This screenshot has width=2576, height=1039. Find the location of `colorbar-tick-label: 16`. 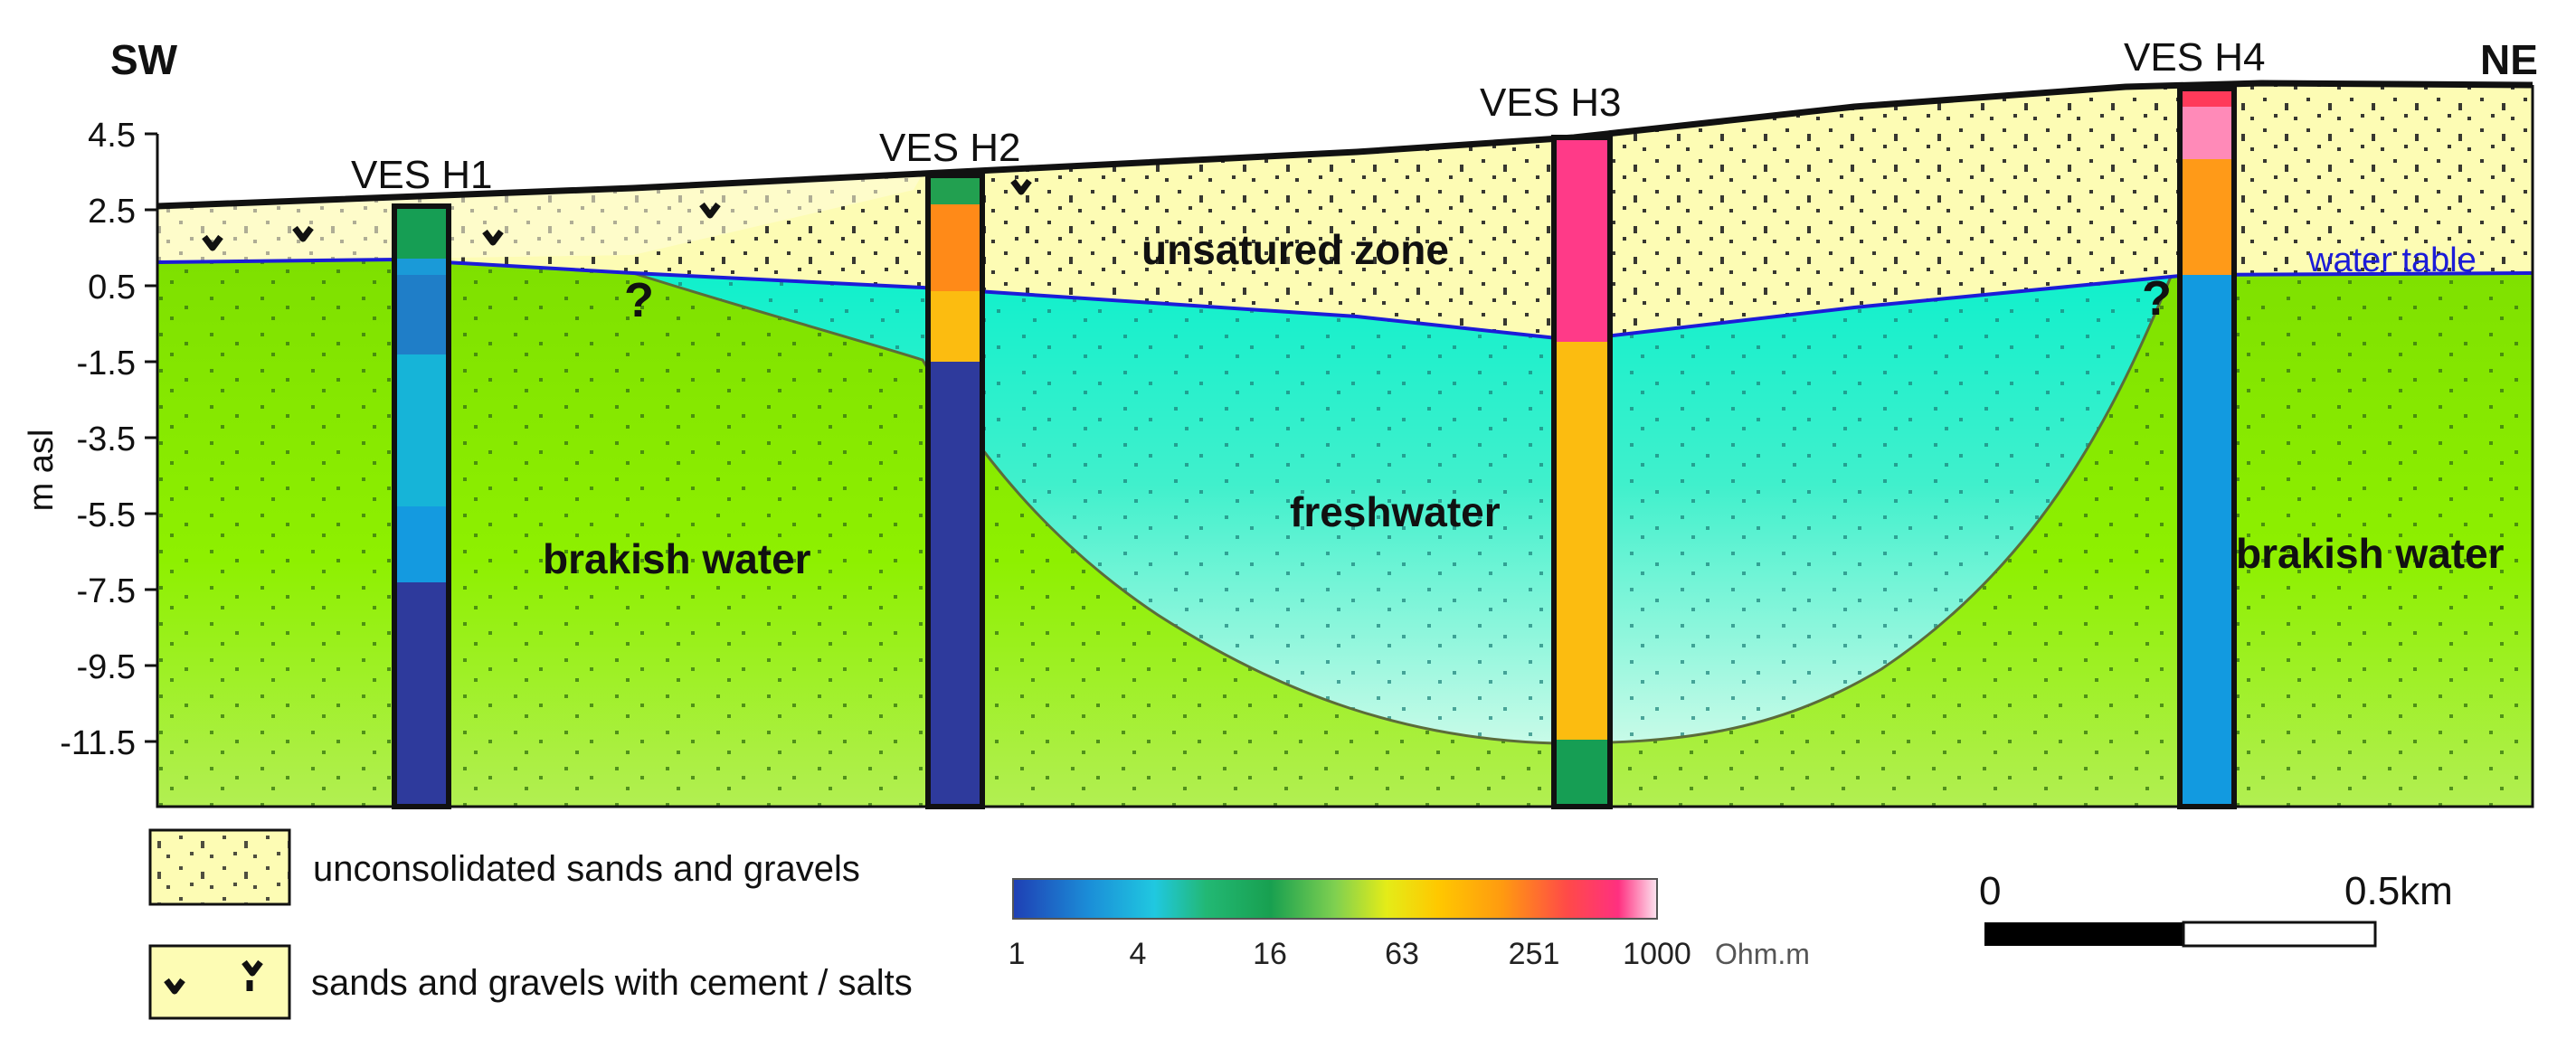

colorbar-tick-label: 16 is located at coordinates (1270, 954).